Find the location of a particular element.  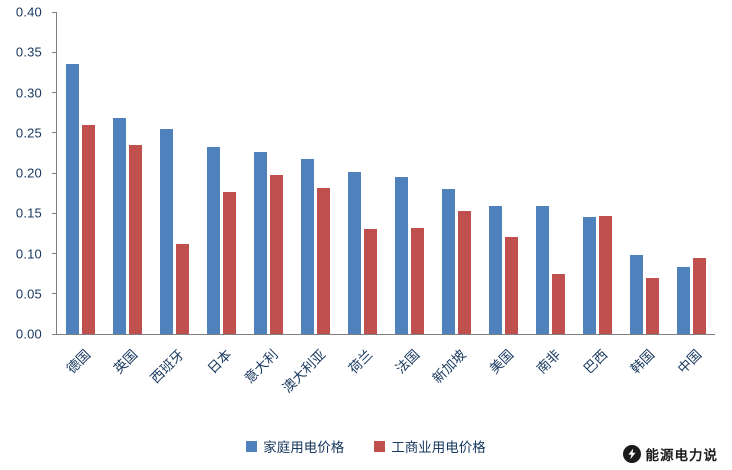

legend-label-industrial: 工商业用电价格 is located at coordinates (438, 447).